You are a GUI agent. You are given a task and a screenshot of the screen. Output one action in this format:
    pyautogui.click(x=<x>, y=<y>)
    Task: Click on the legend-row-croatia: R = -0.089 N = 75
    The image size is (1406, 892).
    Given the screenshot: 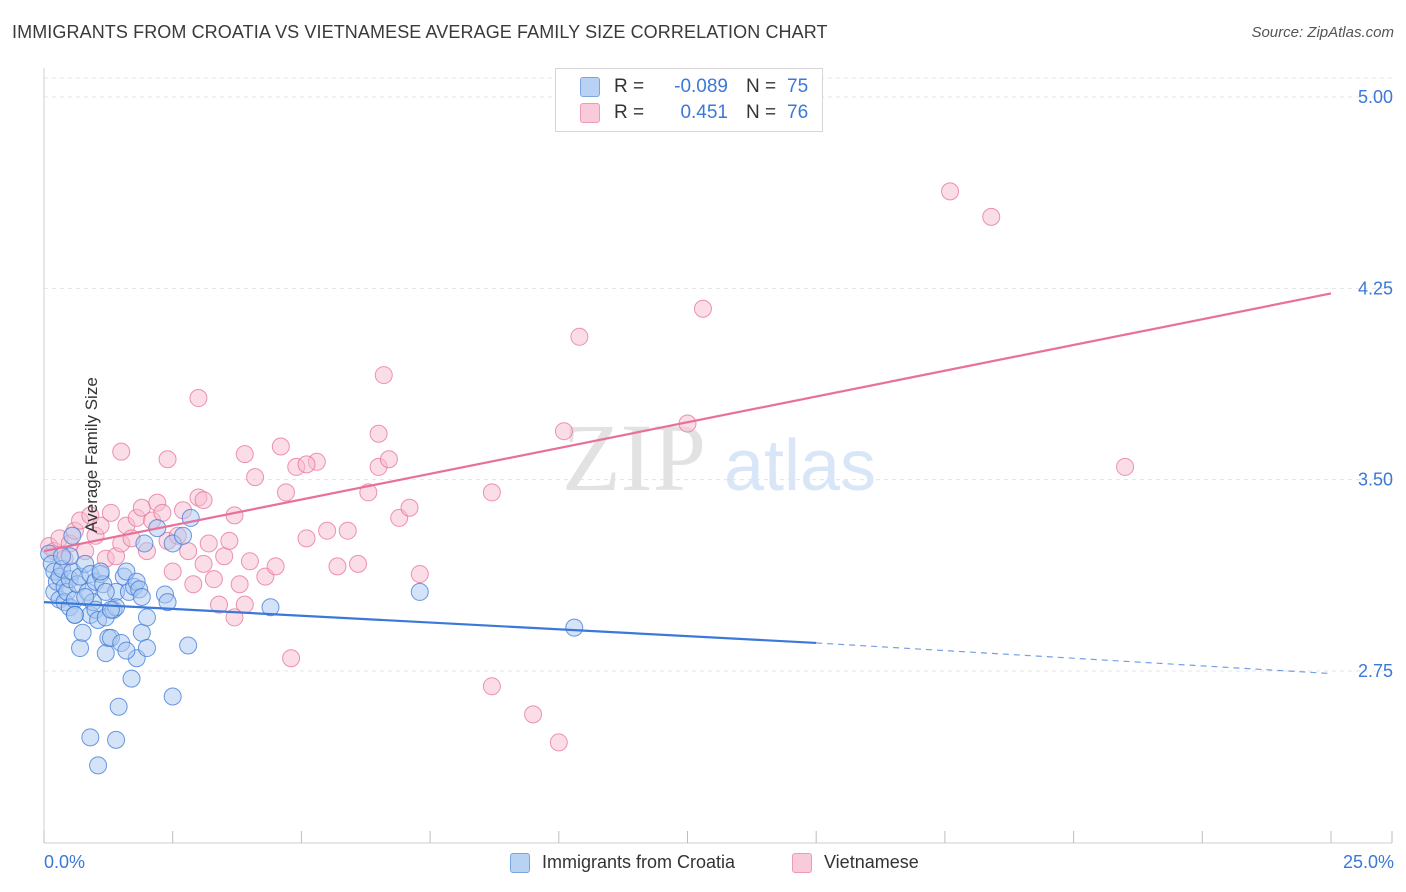 What is the action you would take?
    pyautogui.click(x=694, y=87)
    